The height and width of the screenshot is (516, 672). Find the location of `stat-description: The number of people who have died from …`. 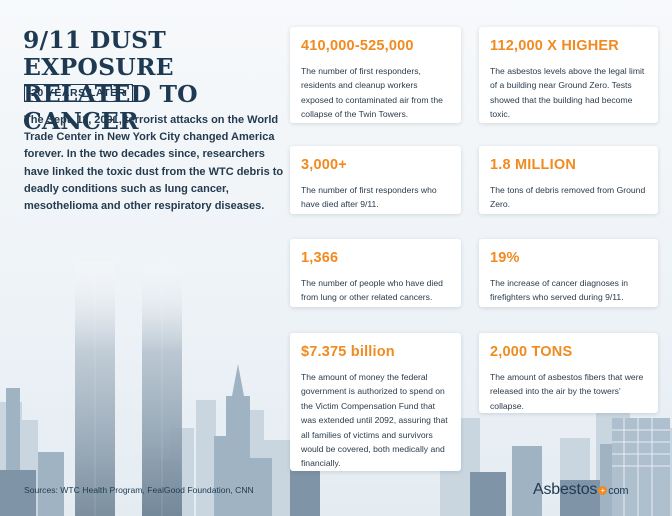

stat-description: The number of people who have died from … is located at coordinates (372, 290).